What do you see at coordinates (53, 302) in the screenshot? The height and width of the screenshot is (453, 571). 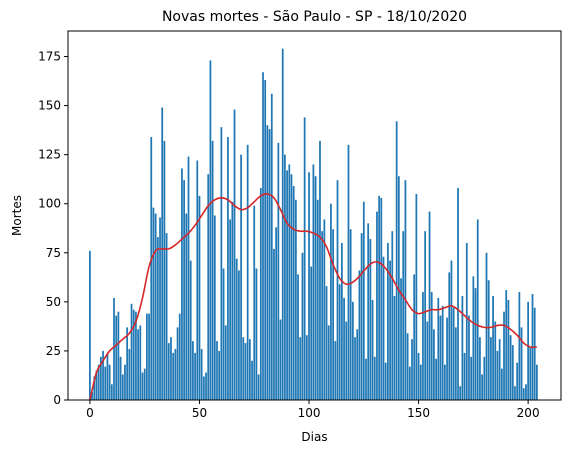 I see `y-tick-label: 50` at bounding box center [53, 302].